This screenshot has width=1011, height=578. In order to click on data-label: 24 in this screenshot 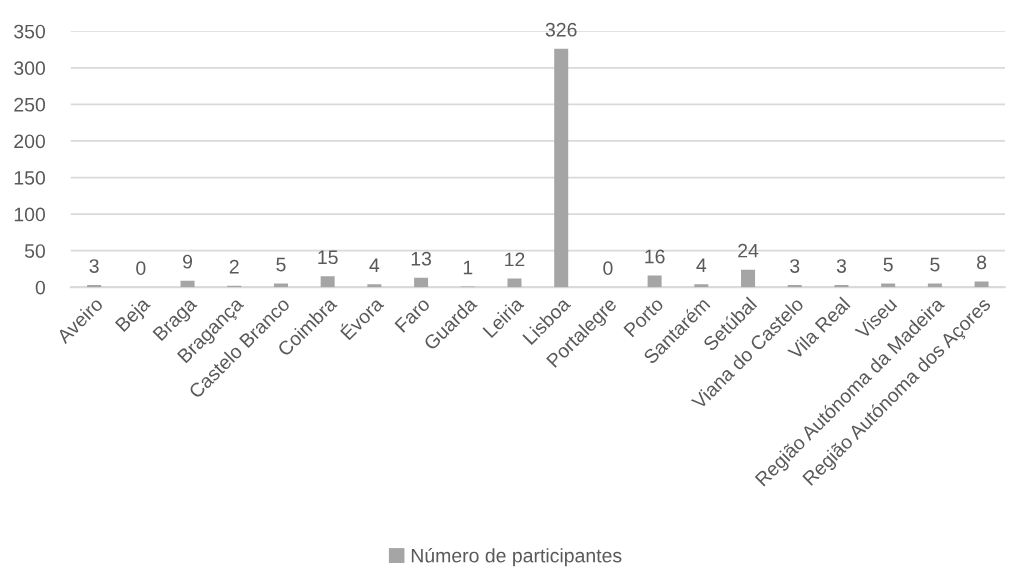, I will do `click(748, 250)`.